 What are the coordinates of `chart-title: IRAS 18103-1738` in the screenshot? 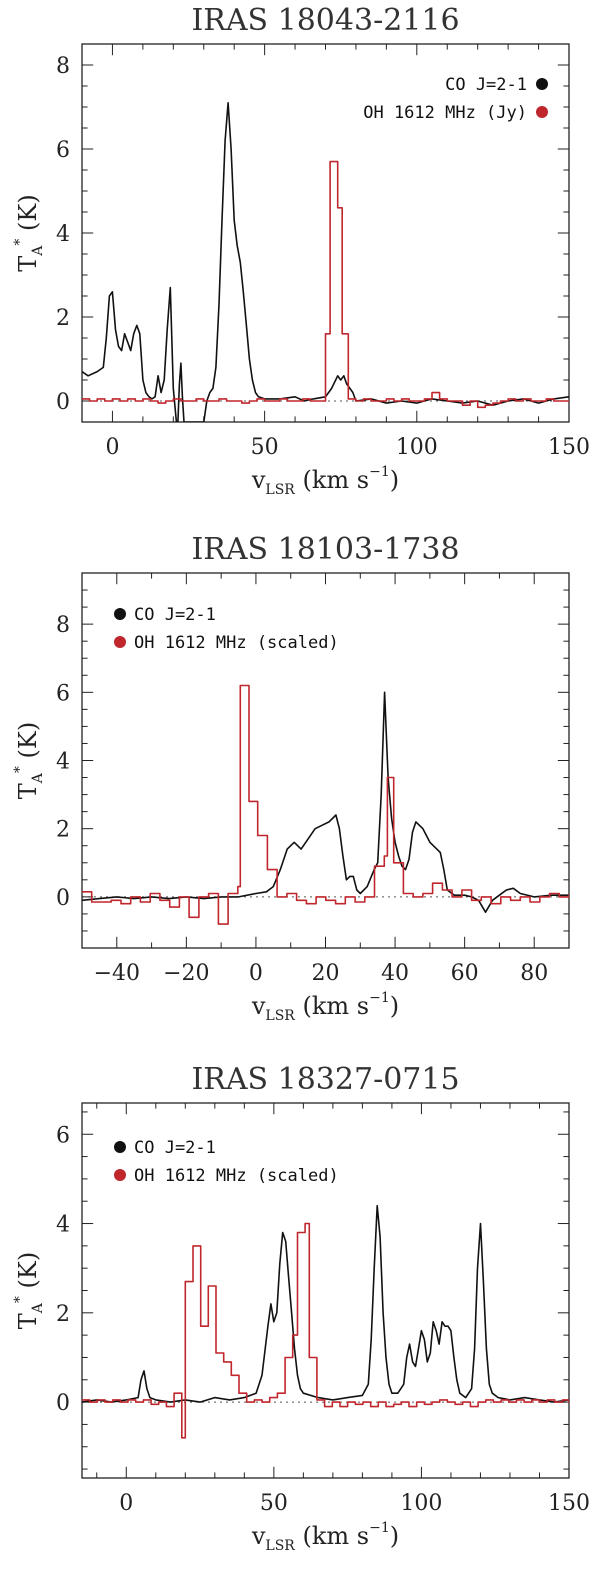 It's located at (325, 549).